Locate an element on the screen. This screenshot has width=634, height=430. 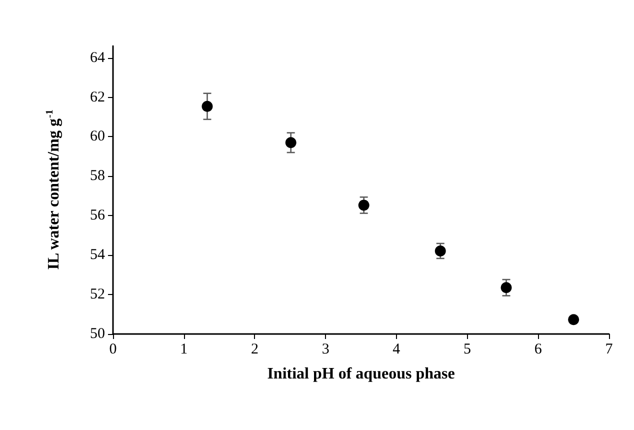
x-tick-label: 5 is located at coordinates (468, 350).